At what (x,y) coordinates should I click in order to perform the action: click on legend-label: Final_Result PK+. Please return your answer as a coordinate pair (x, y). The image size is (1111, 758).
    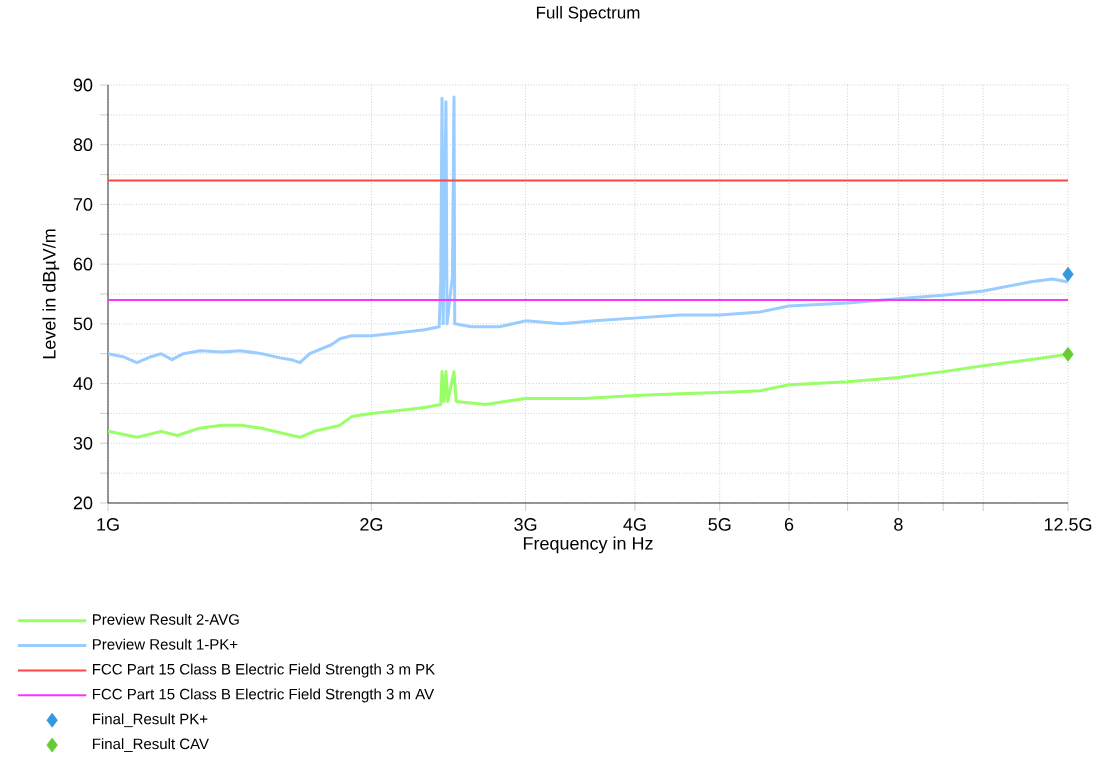
    Looking at the image, I should click on (150, 720).